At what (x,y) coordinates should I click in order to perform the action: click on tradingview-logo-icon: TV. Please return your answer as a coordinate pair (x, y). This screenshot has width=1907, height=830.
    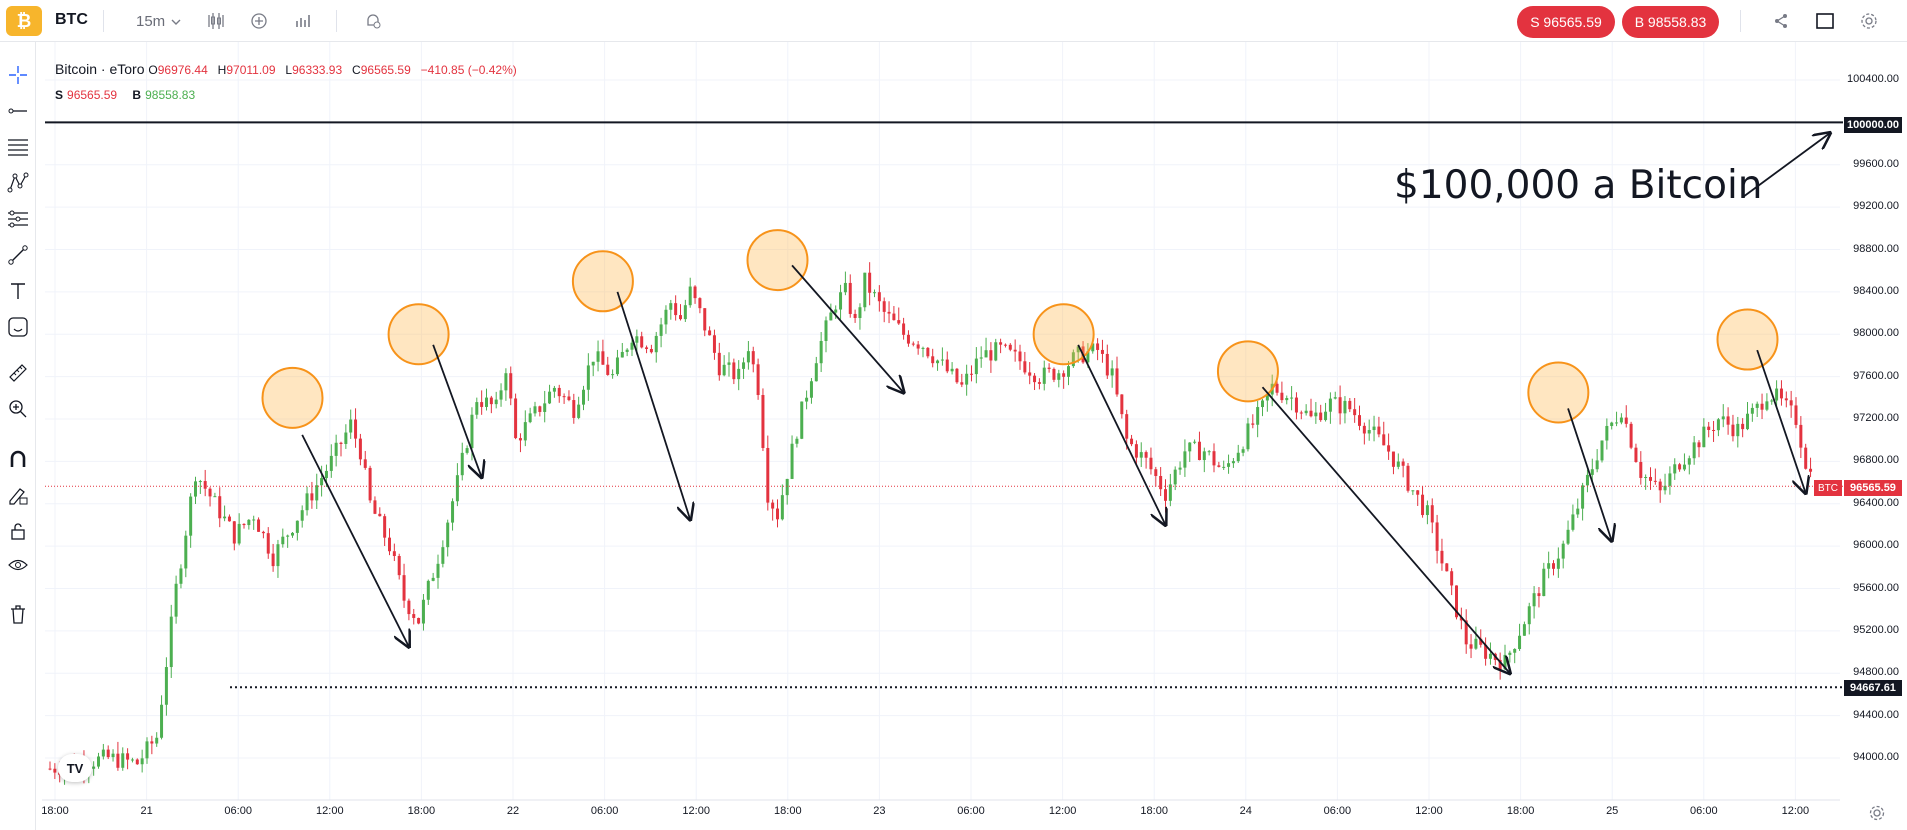
    Looking at the image, I should click on (75, 768).